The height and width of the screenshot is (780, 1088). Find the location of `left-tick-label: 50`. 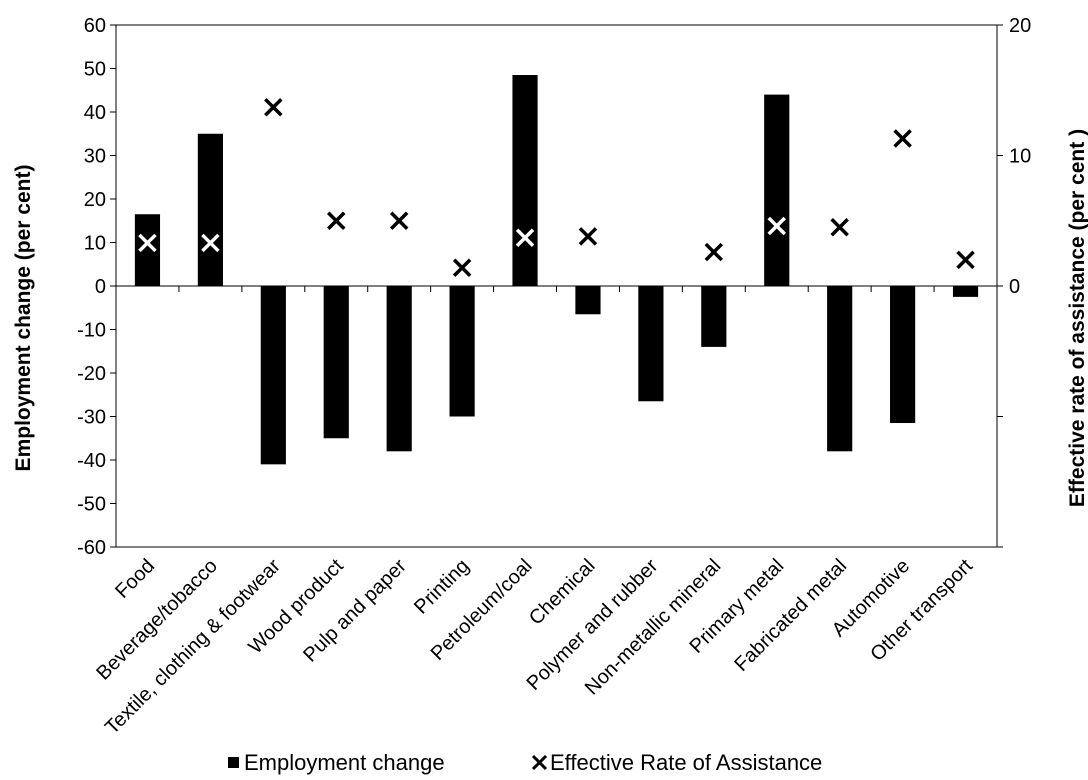

left-tick-label: 50 is located at coordinates (95, 70).